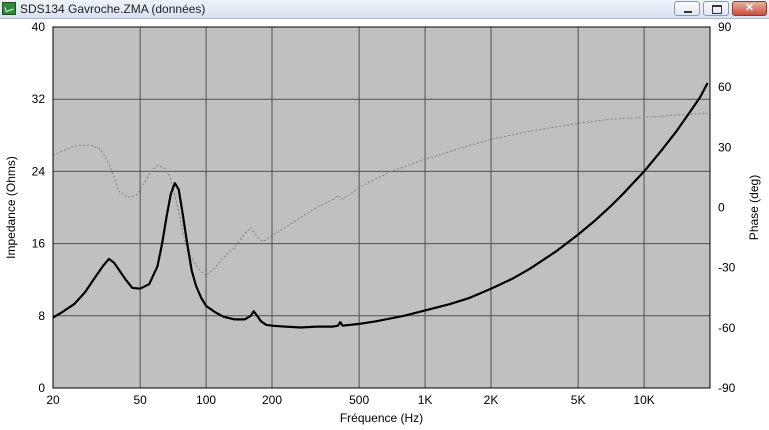 This screenshot has width=769, height=430. What do you see at coordinates (727, 328) in the screenshot?
I see `y2-tick-label: -60` at bounding box center [727, 328].